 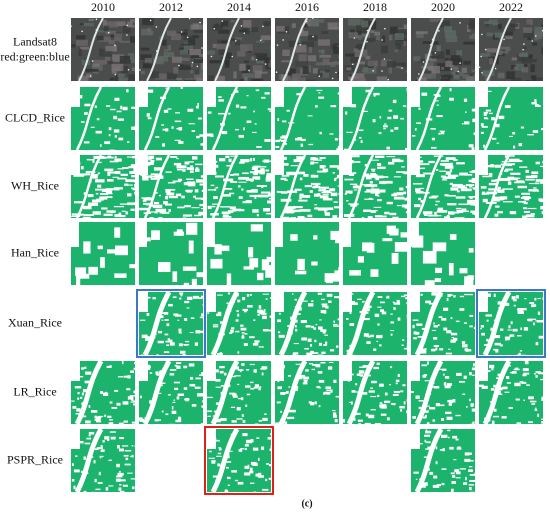 What do you see at coordinates (35, 41) in the screenshot?
I see `row-label: Landsat8` at bounding box center [35, 41].